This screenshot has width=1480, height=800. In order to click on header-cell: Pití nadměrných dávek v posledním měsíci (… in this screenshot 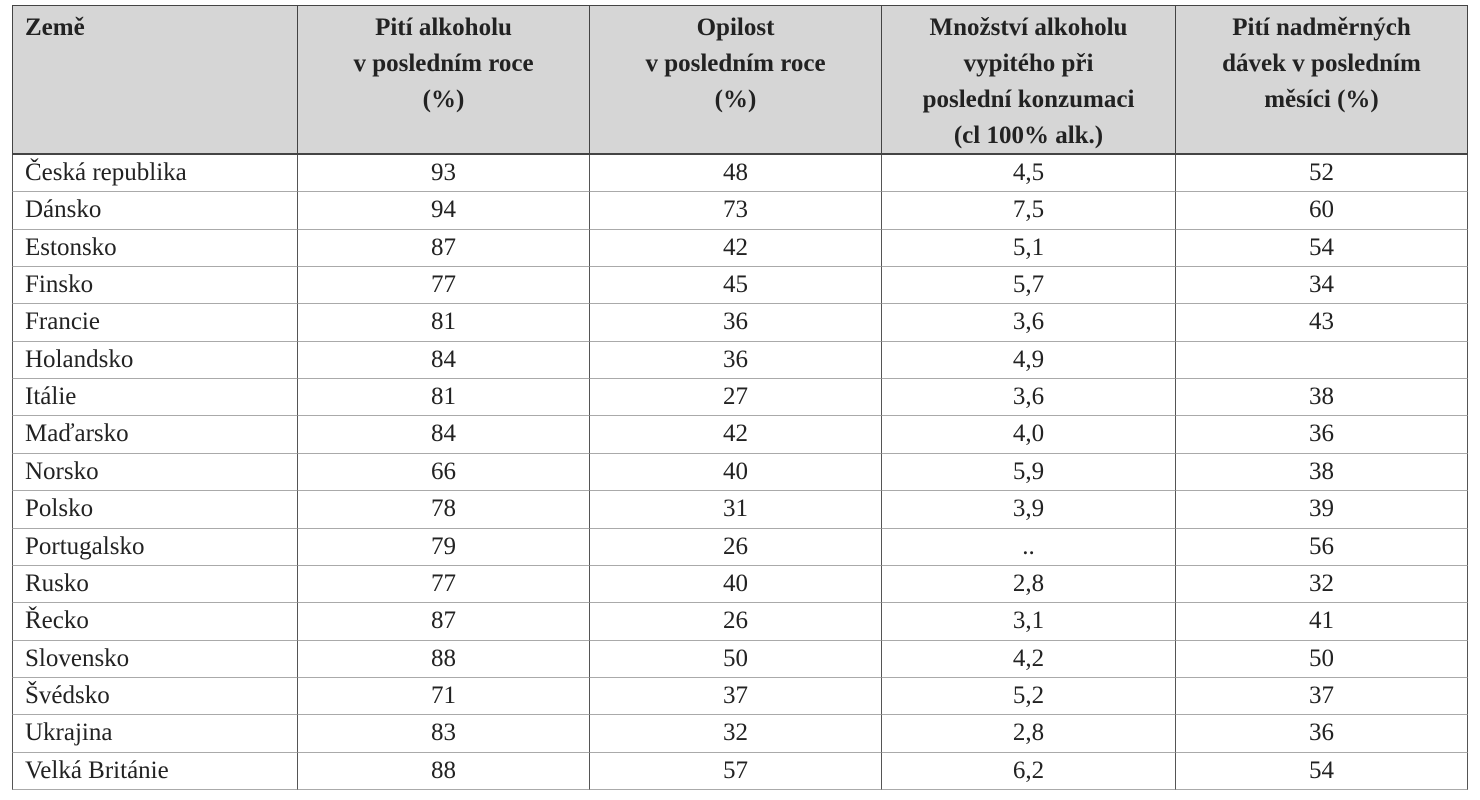, I will do `click(1322, 80)`.